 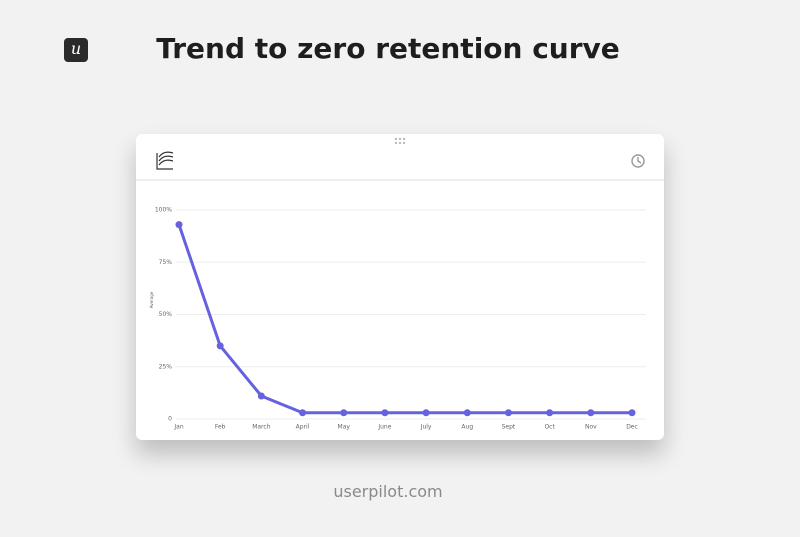 What do you see at coordinates (388, 48) in the screenshot?
I see `title: Trend to zero retention curve` at bounding box center [388, 48].